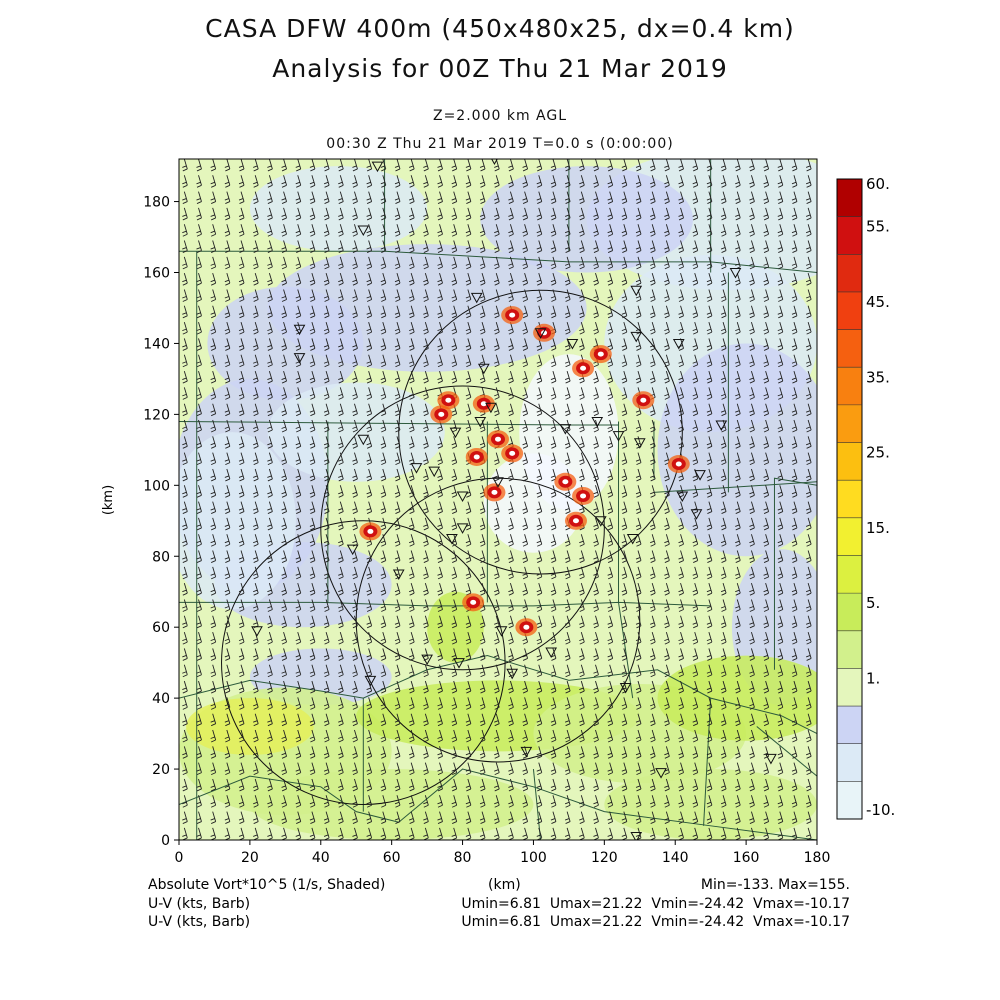 This screenshot has height=1000, width=1000. Describe the element at coordinates (710, 804) in the screenshot. I see `shading-region` at that location.